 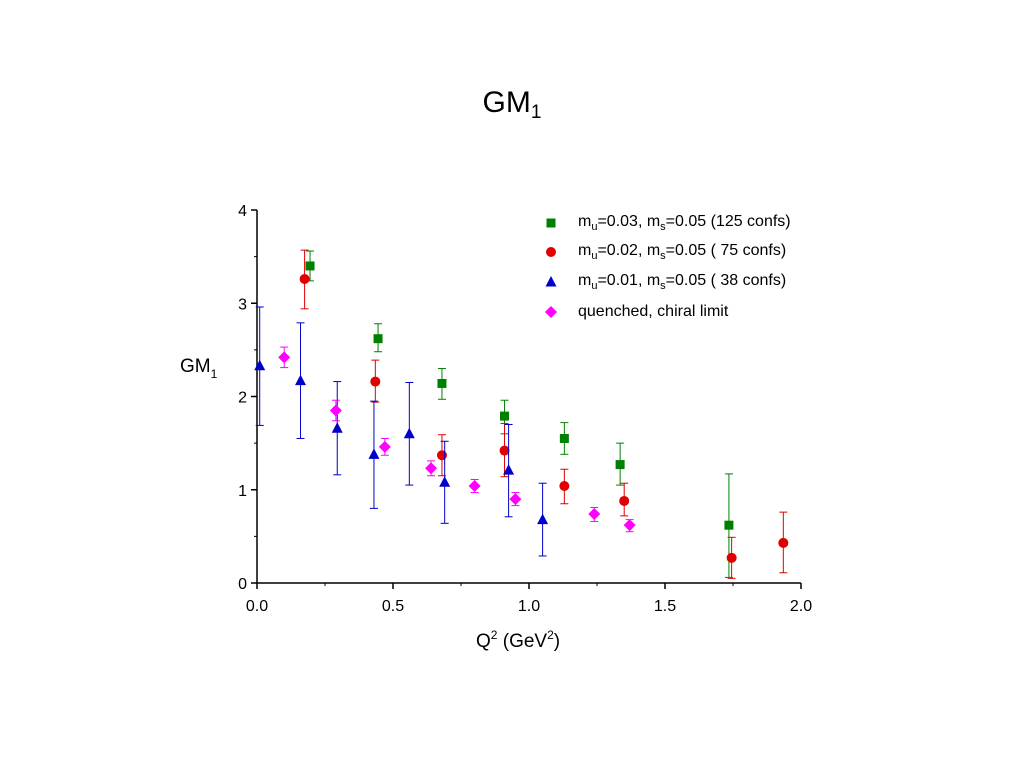 I want to click on legend-label: mu=0.02, ms=0.05 ( 75 confs), so click(x=682, y=252).